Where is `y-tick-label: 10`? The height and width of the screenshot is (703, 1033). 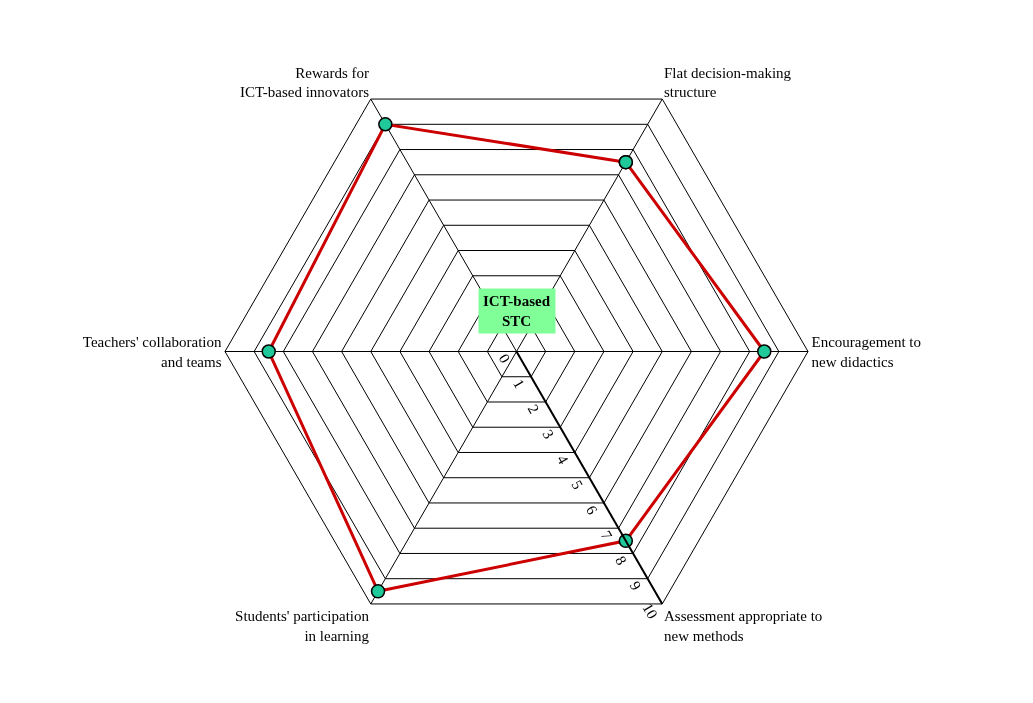
y-tick-label: 10 is located at coordinates (650, 611).